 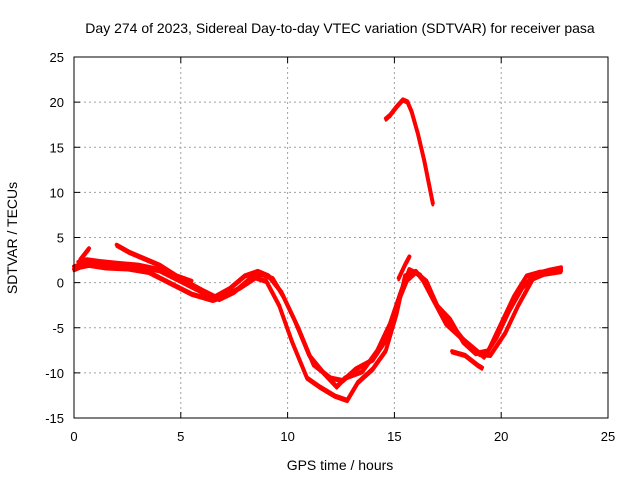 I want to click on y-tick-label: -15, so click(x=54, y=418).